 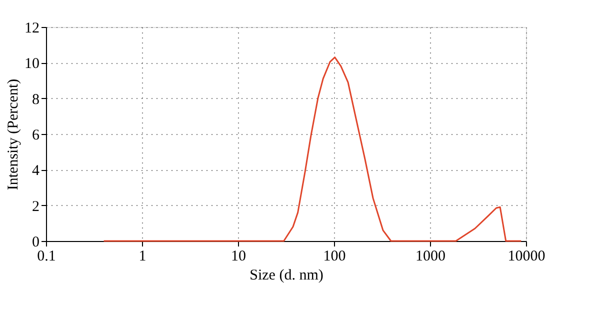 I want to click on x-tick-label: 10000, so click(x=527, y=256).